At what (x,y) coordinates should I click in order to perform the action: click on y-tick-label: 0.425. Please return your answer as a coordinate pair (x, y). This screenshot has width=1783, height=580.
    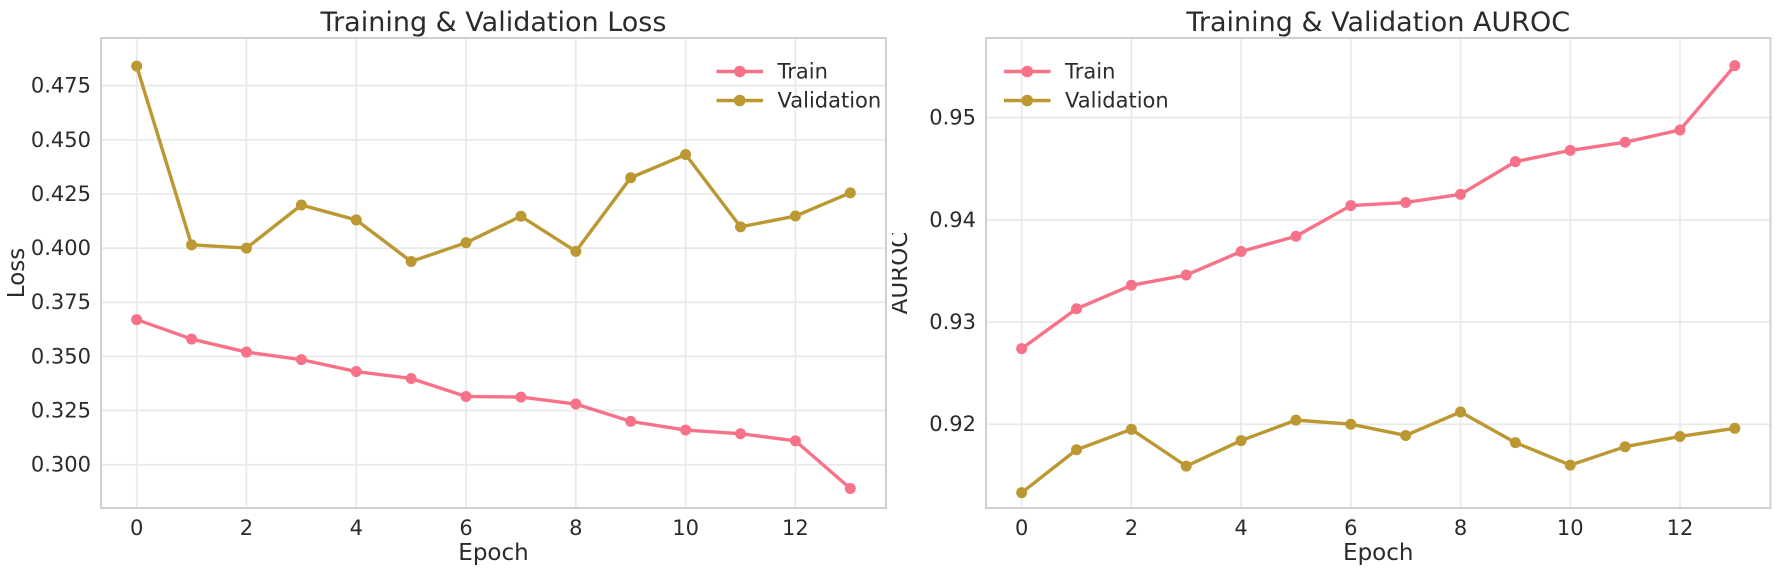
    Looking at the image, I should click on (61, 194).